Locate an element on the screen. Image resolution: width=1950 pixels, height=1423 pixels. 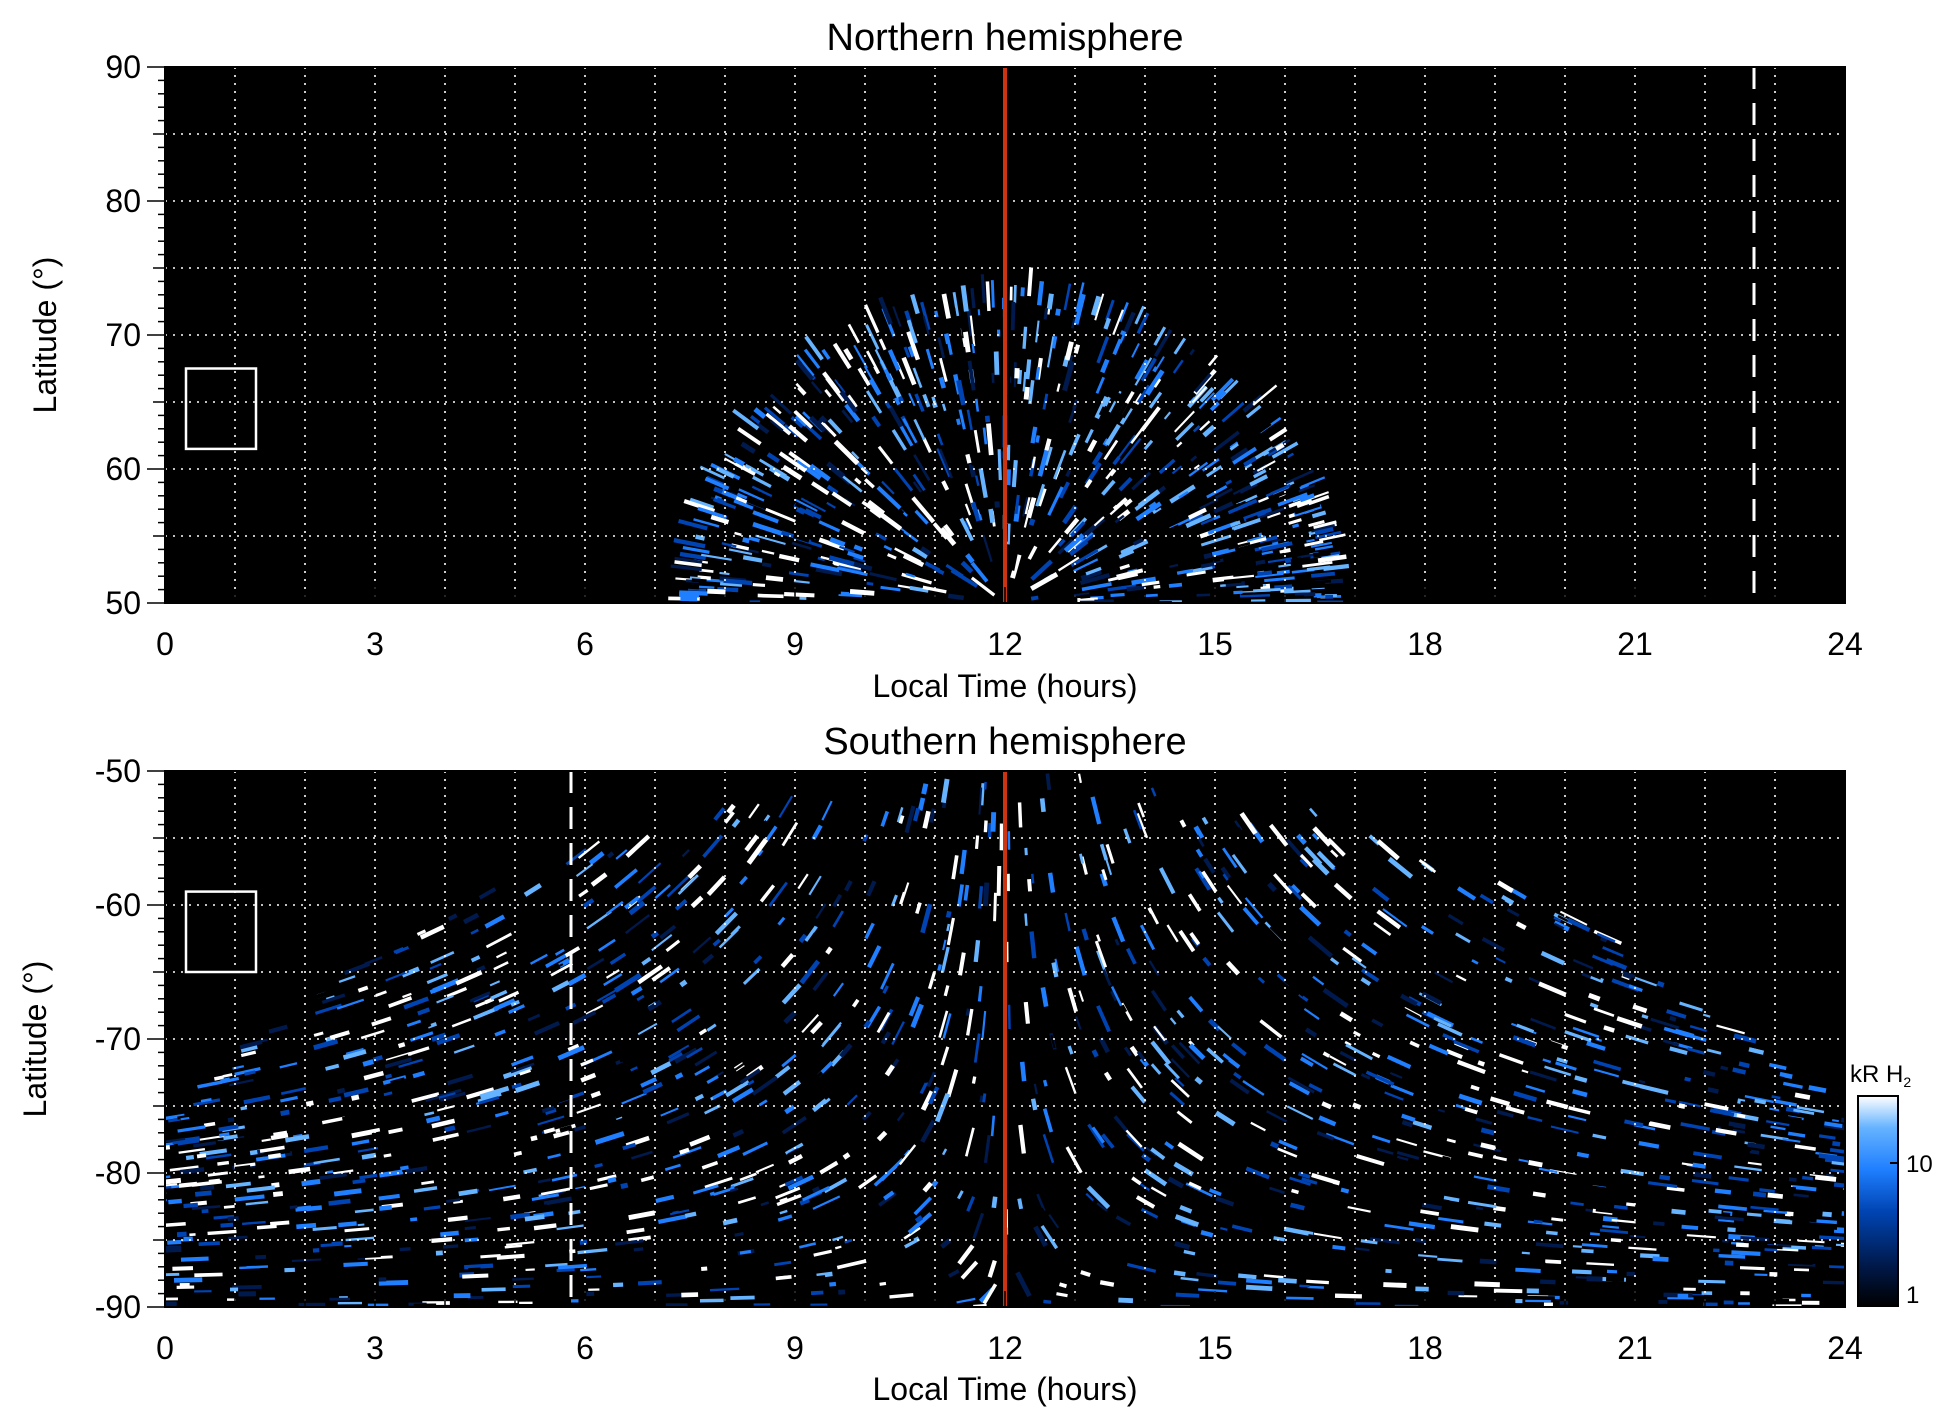
y-tick-label: 90 is located at coordinates (123, 67).